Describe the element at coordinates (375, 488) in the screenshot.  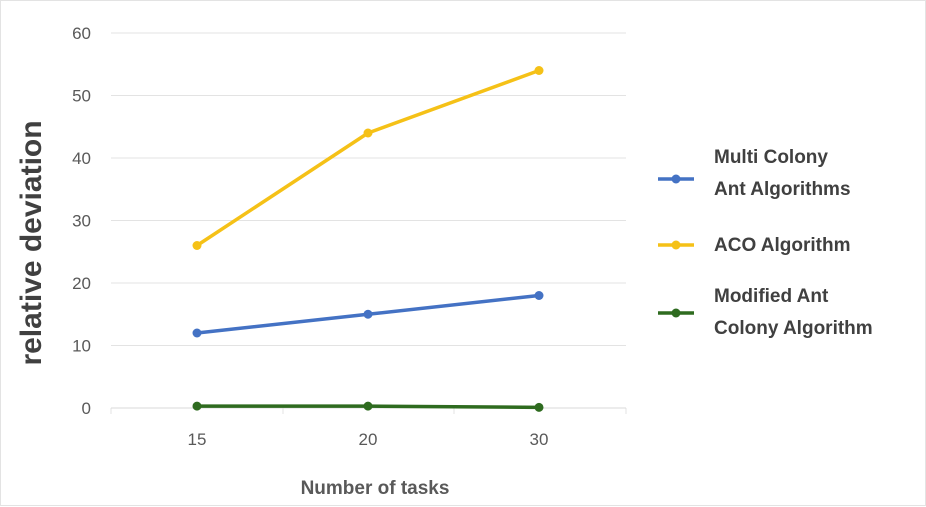
I see `x-axis-title: Number of tasks` at that location.